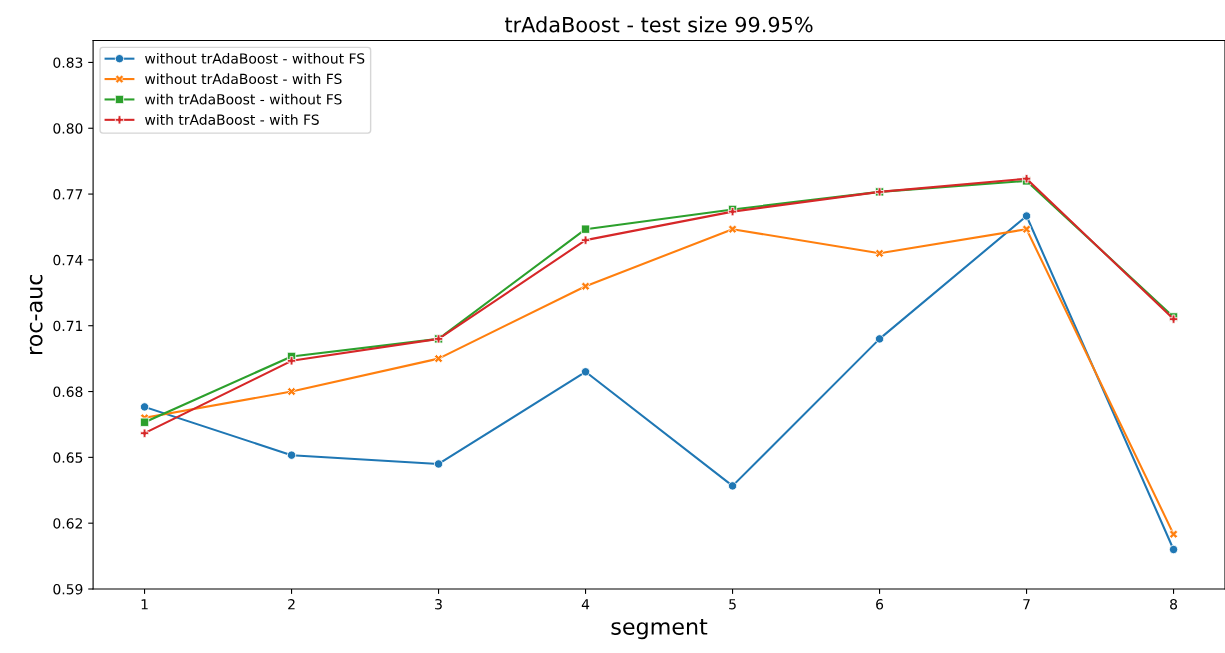 The image size is (1225, 653). What do you see at coordinates (658, 24) in the screenshot?
I see `chart-title: trAdaBoost - test size 99.95%` at bounding box center [658, 24].